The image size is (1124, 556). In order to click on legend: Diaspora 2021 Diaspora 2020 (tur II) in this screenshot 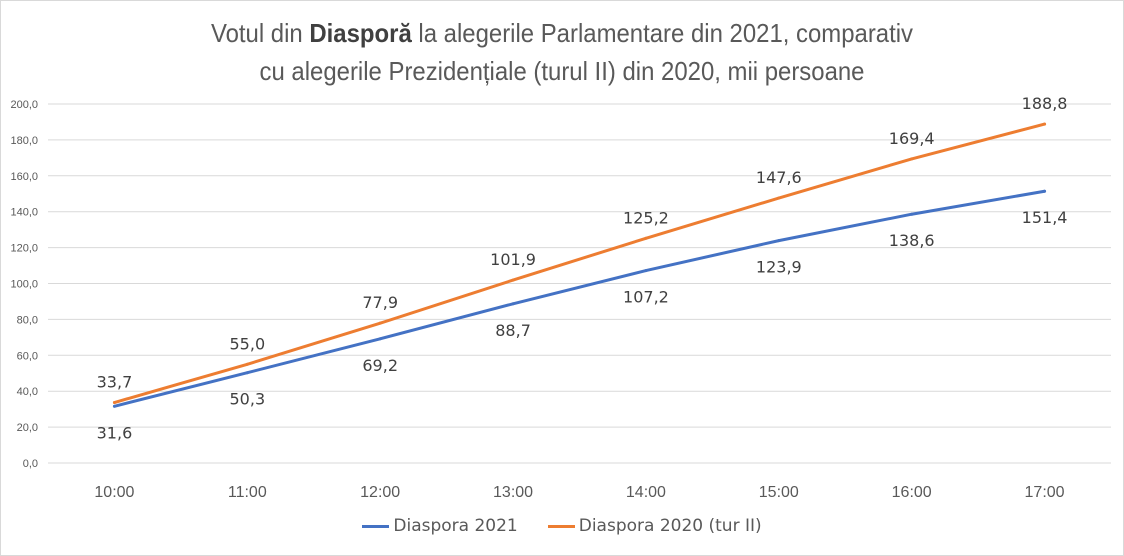, I will do `click(562, 526)`.